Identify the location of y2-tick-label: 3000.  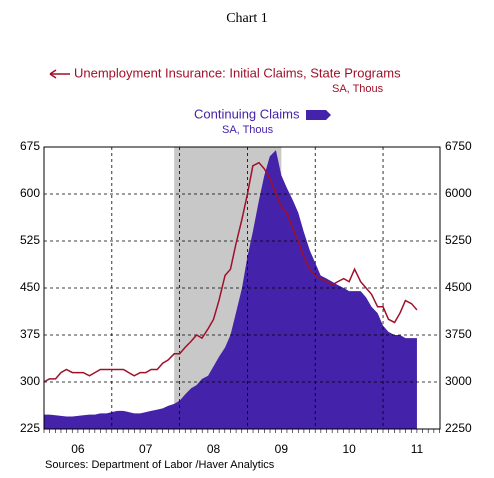
(458, 381).